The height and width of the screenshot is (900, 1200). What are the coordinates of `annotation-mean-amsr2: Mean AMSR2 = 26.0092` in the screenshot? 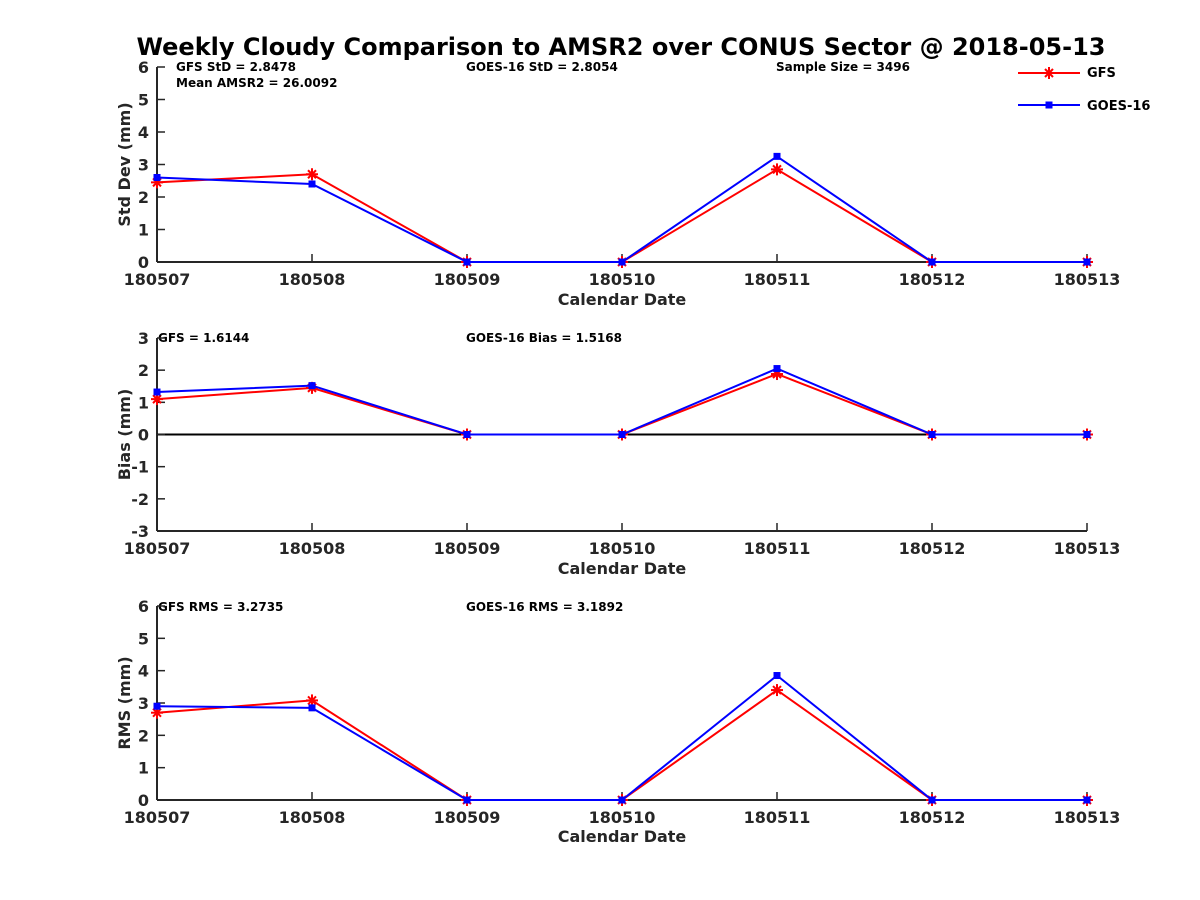 It's located at (256, 83).